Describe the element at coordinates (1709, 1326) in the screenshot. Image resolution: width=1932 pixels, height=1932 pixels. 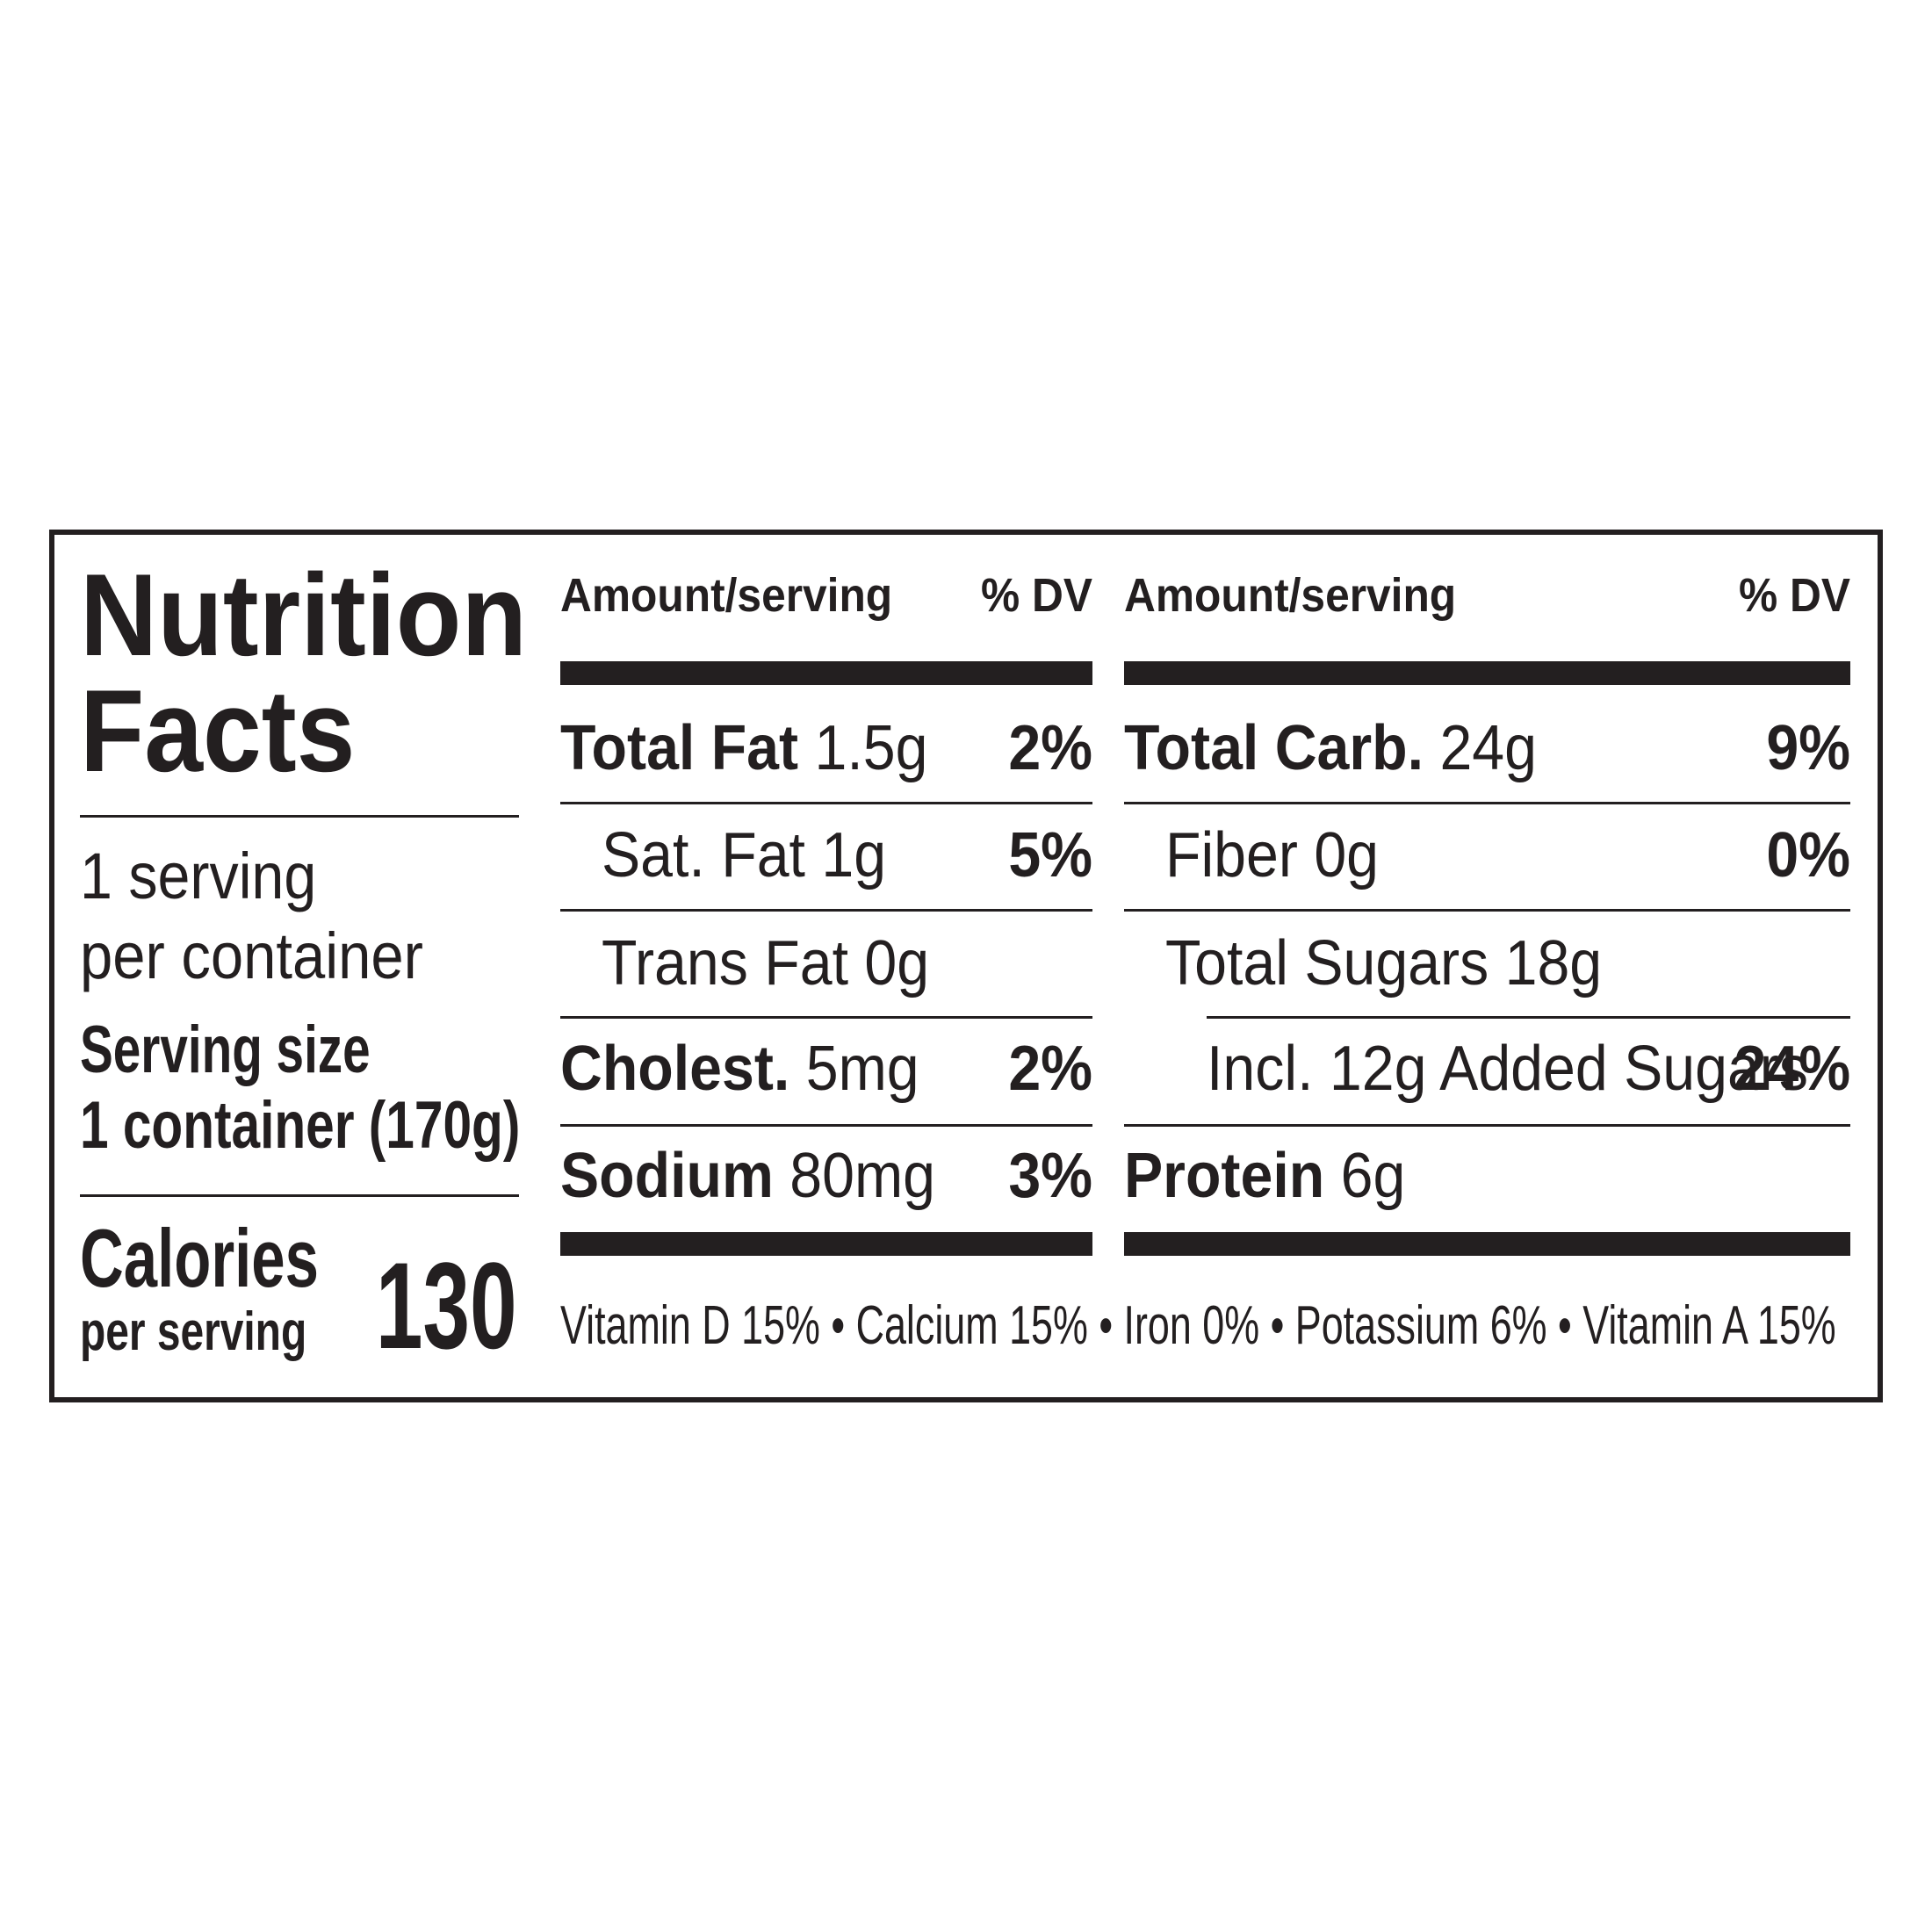
I see `vitamin: Vitamin A 15%` at that location.